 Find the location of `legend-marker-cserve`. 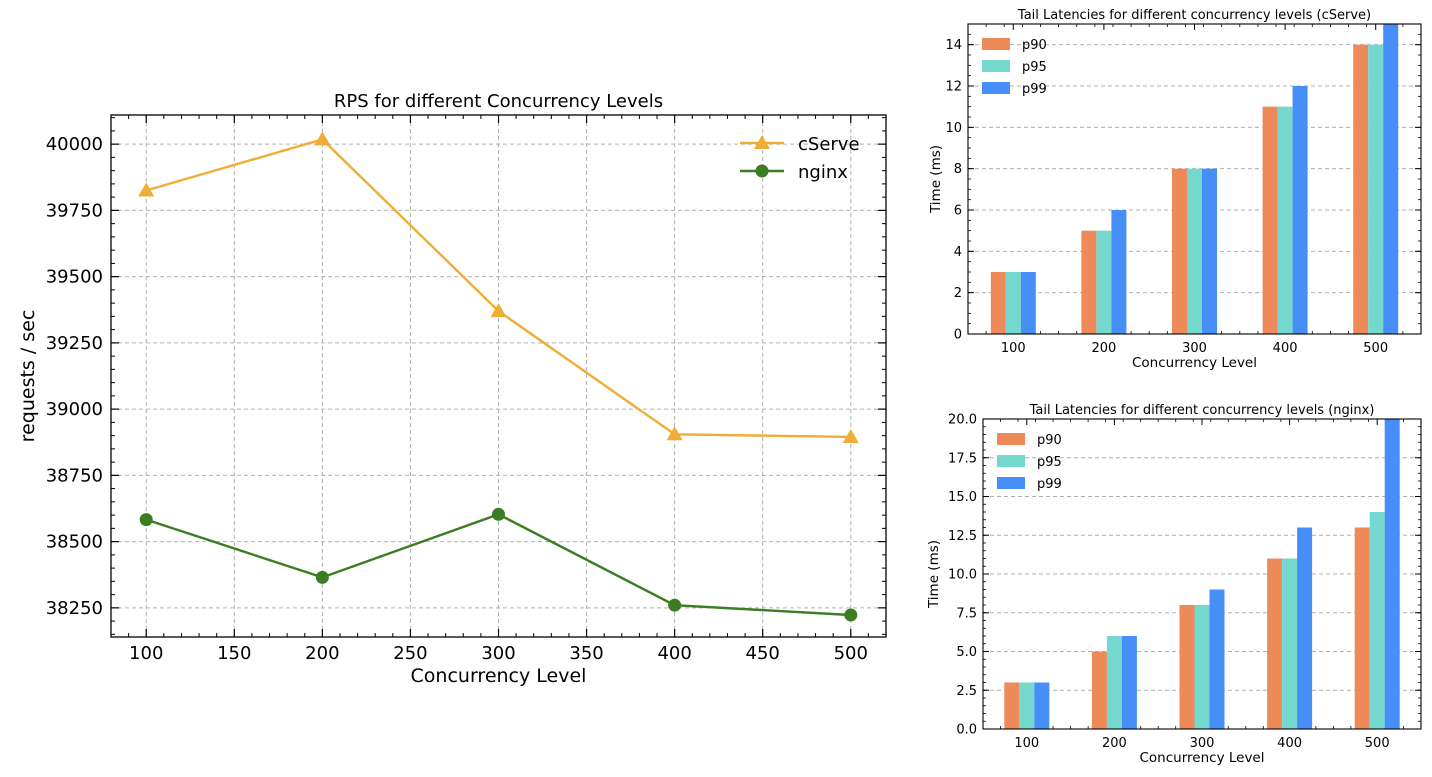

legend-marker-cserve is located at coordinates (762, 142).